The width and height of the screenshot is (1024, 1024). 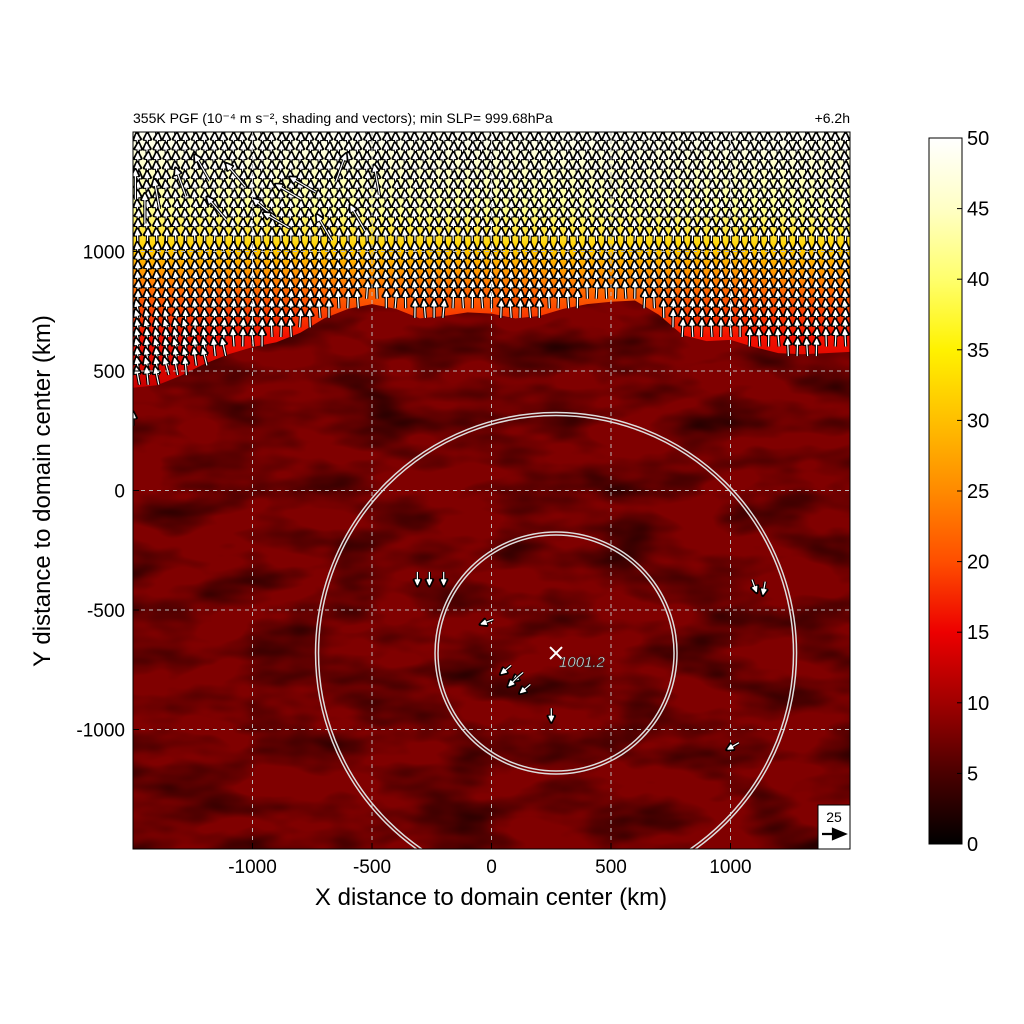 I want to click on center-marker-label: 1001.2, so click(x=582, y=662).